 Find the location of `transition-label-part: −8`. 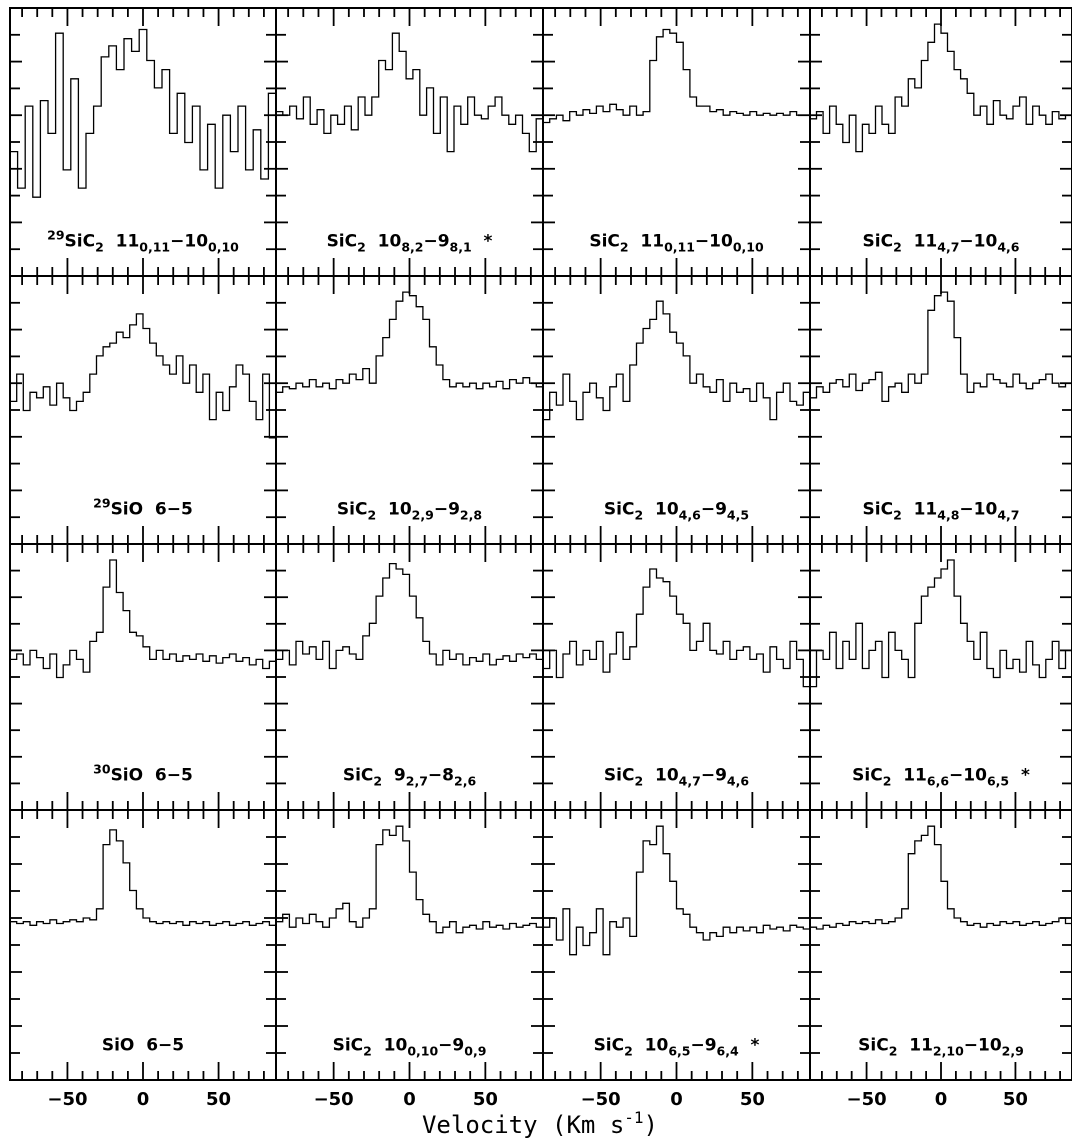

transition-label-part: −8 is located at coordinates (441, 776).